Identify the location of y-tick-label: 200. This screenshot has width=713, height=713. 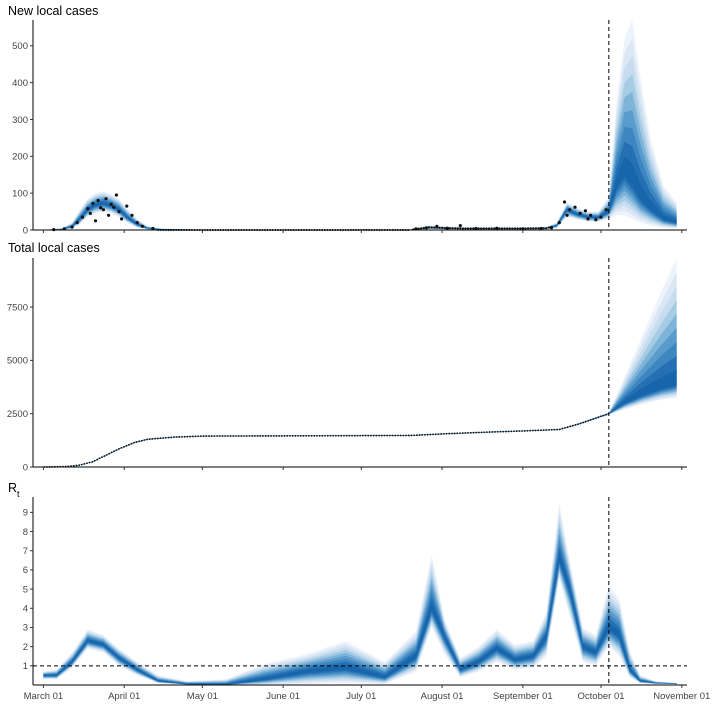
(20, 157).